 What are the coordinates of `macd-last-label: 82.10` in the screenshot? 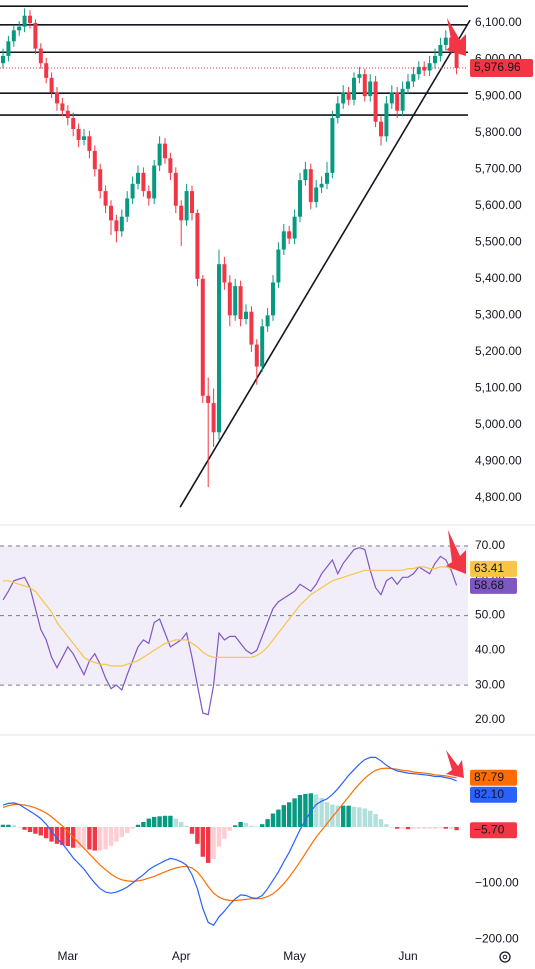 It's located at (489, 794).